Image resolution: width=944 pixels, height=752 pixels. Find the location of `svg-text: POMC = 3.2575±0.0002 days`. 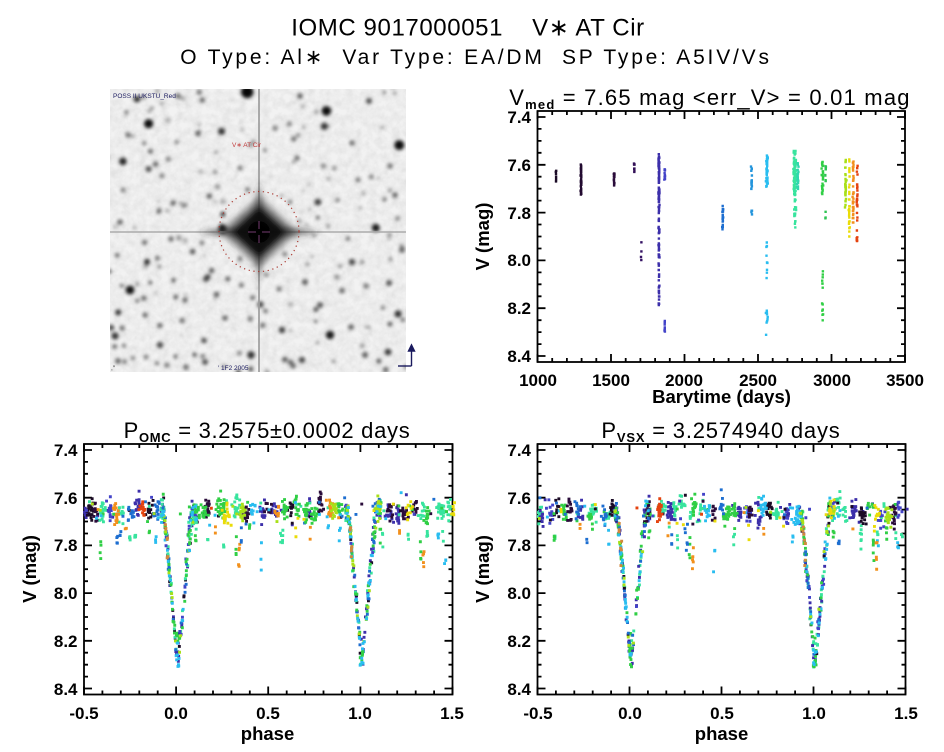

svg-text: POMC = 3.2575±0.0002 days is located at coordinates (267, 431).